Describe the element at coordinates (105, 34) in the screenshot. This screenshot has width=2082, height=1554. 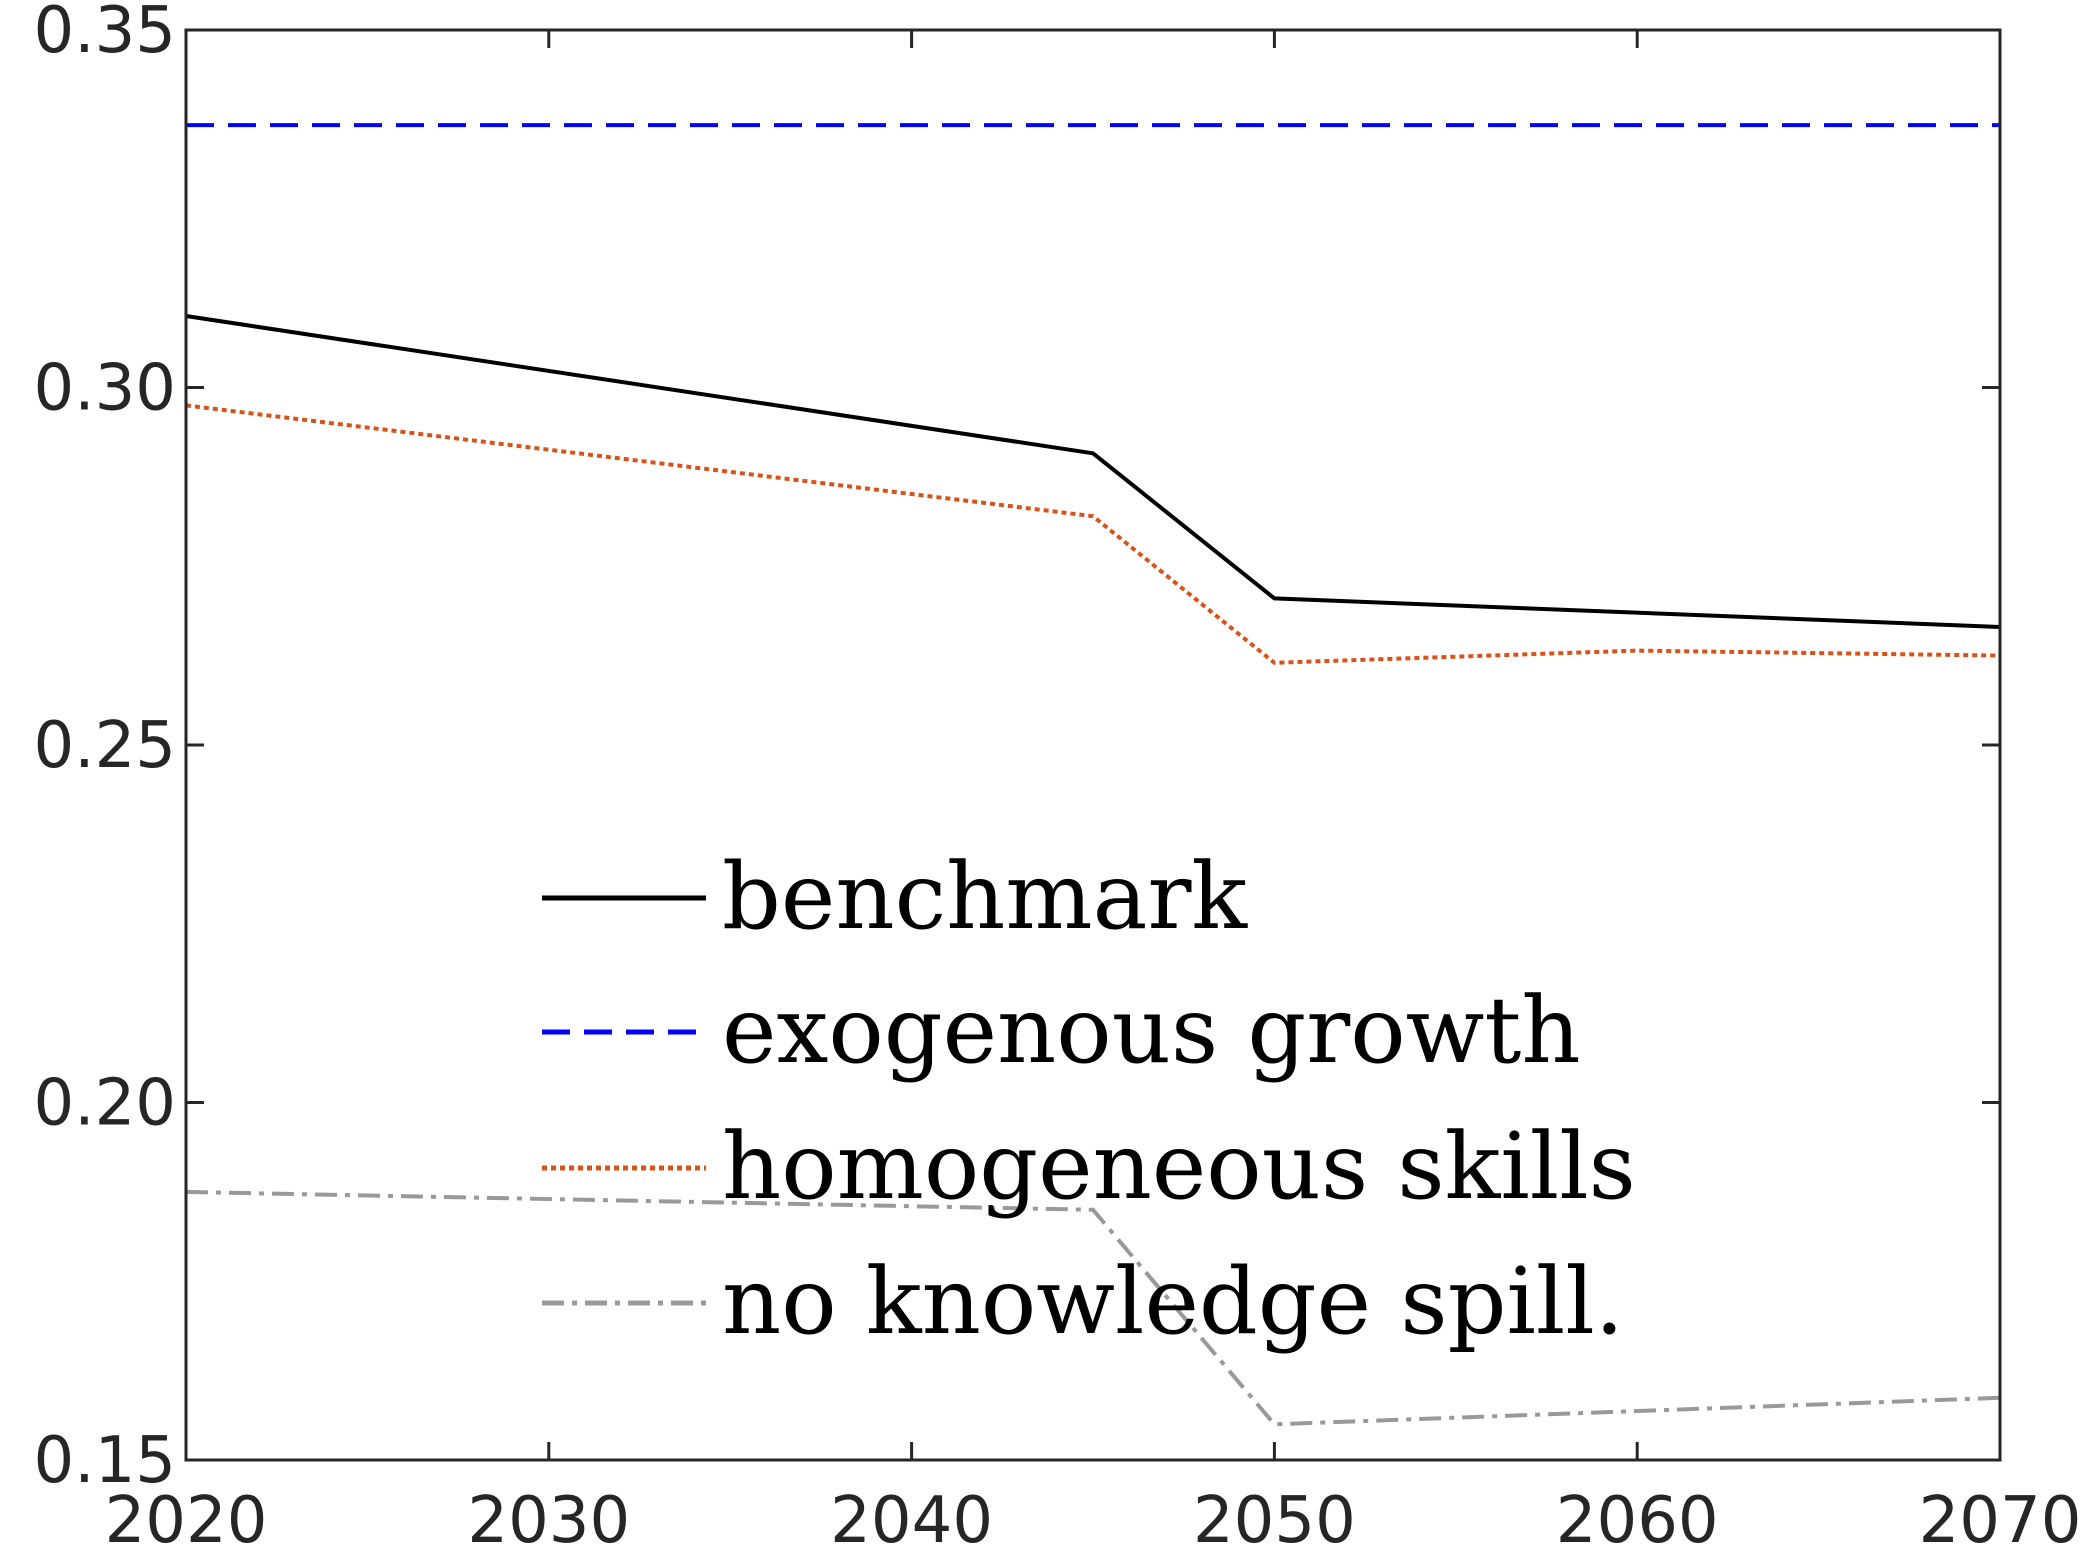
I see `y-tick-label: 0.35` at that location.